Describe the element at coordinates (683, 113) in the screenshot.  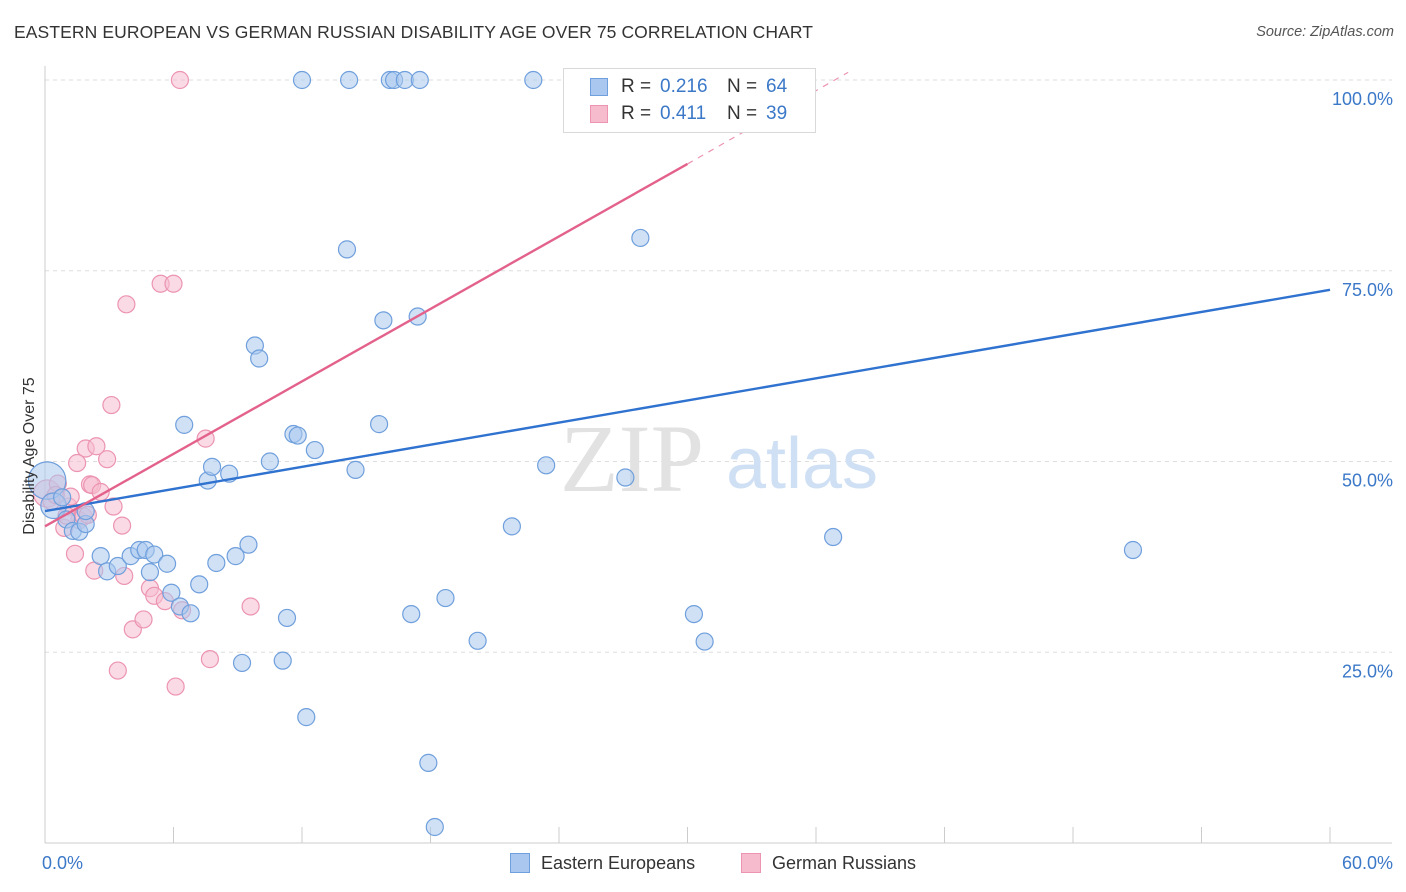
I see `legend-r-value: 0.411` at that location.